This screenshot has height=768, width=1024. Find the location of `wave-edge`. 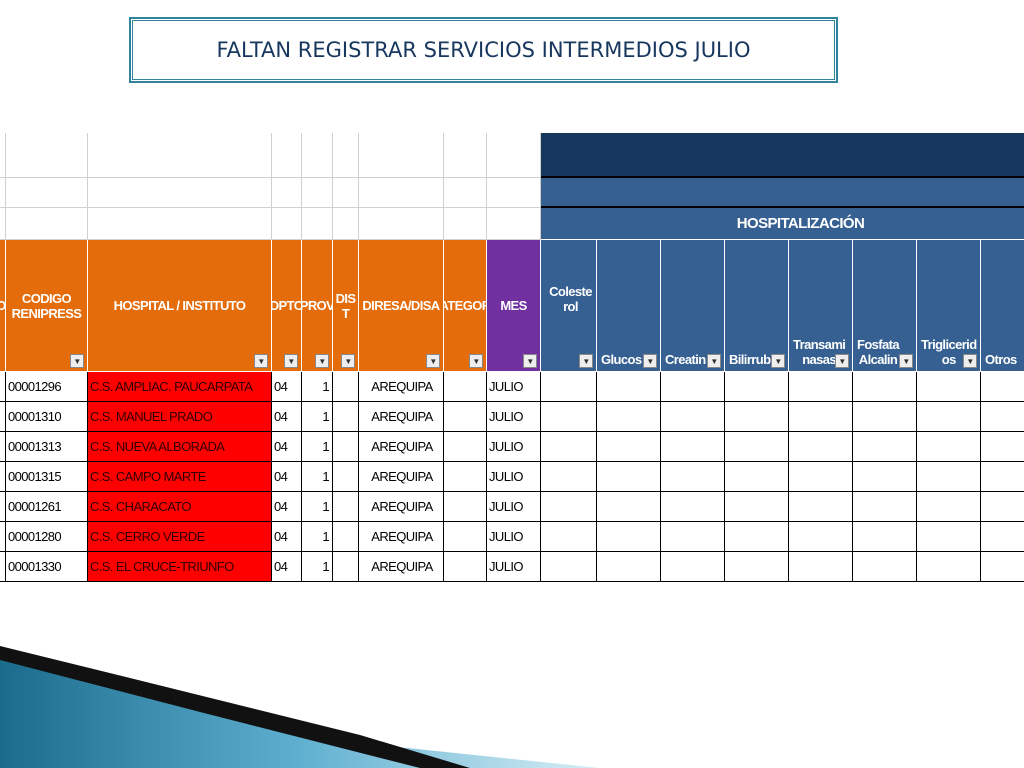

wave-edge is located at coordinates (235, 707).